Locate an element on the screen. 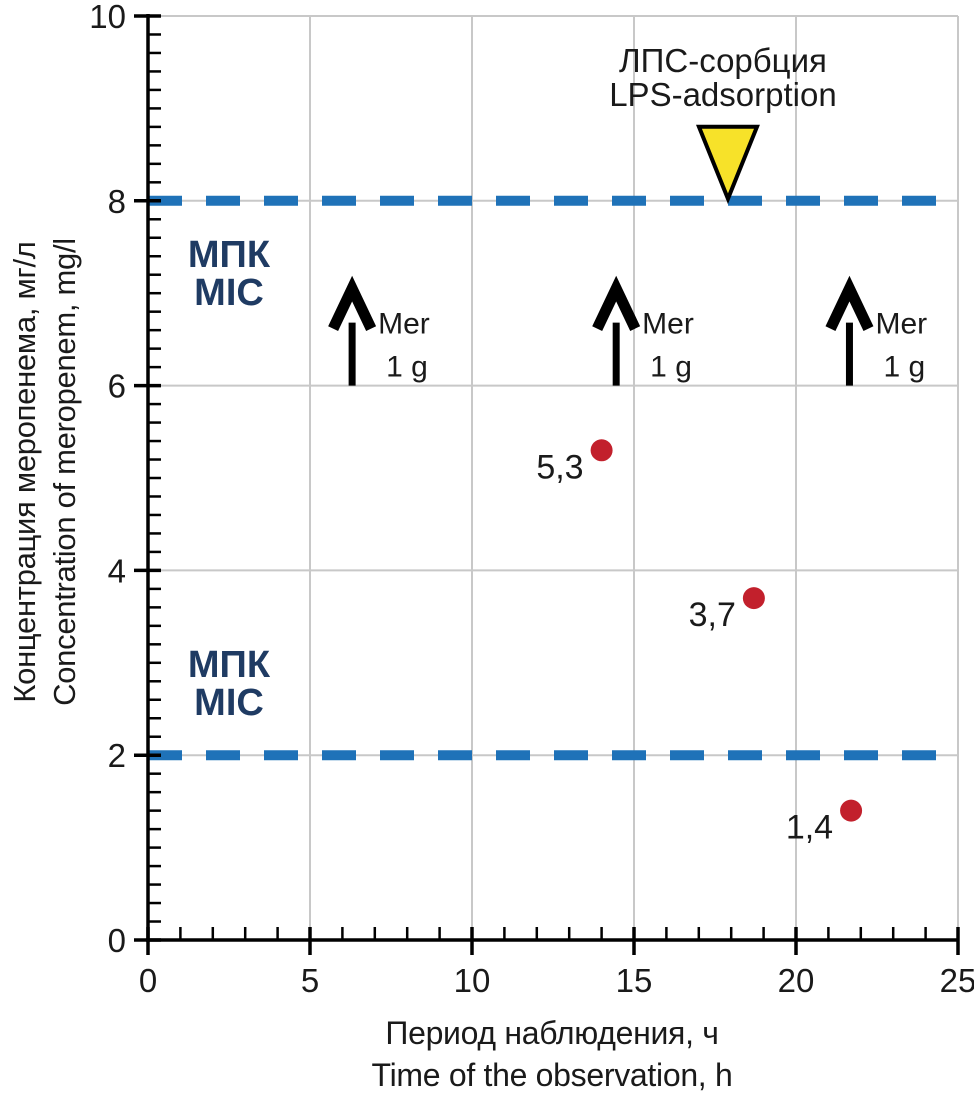 The height and width of the screenshot is (1096, 974). x-tick-label: 0 is located at coordinates (148, 980).